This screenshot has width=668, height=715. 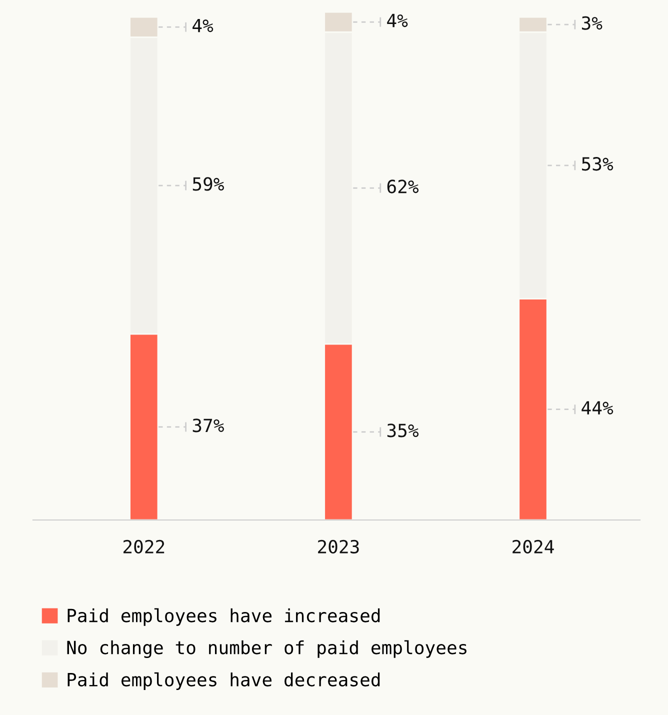 What do you see at coordinates (208, 184) in the screenshot?
I see `data-label: 59%` at bounding box center [208, 184].